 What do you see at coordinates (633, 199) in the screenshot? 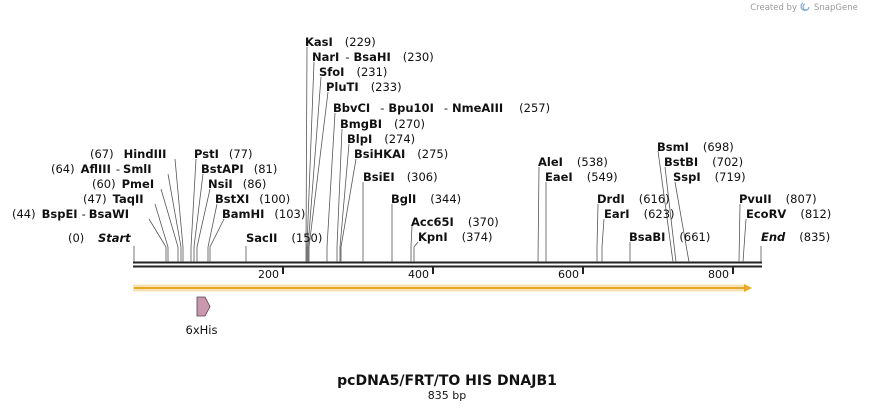
I see `site-drdi: DrdI (616)` at bounding box center [633, 199].